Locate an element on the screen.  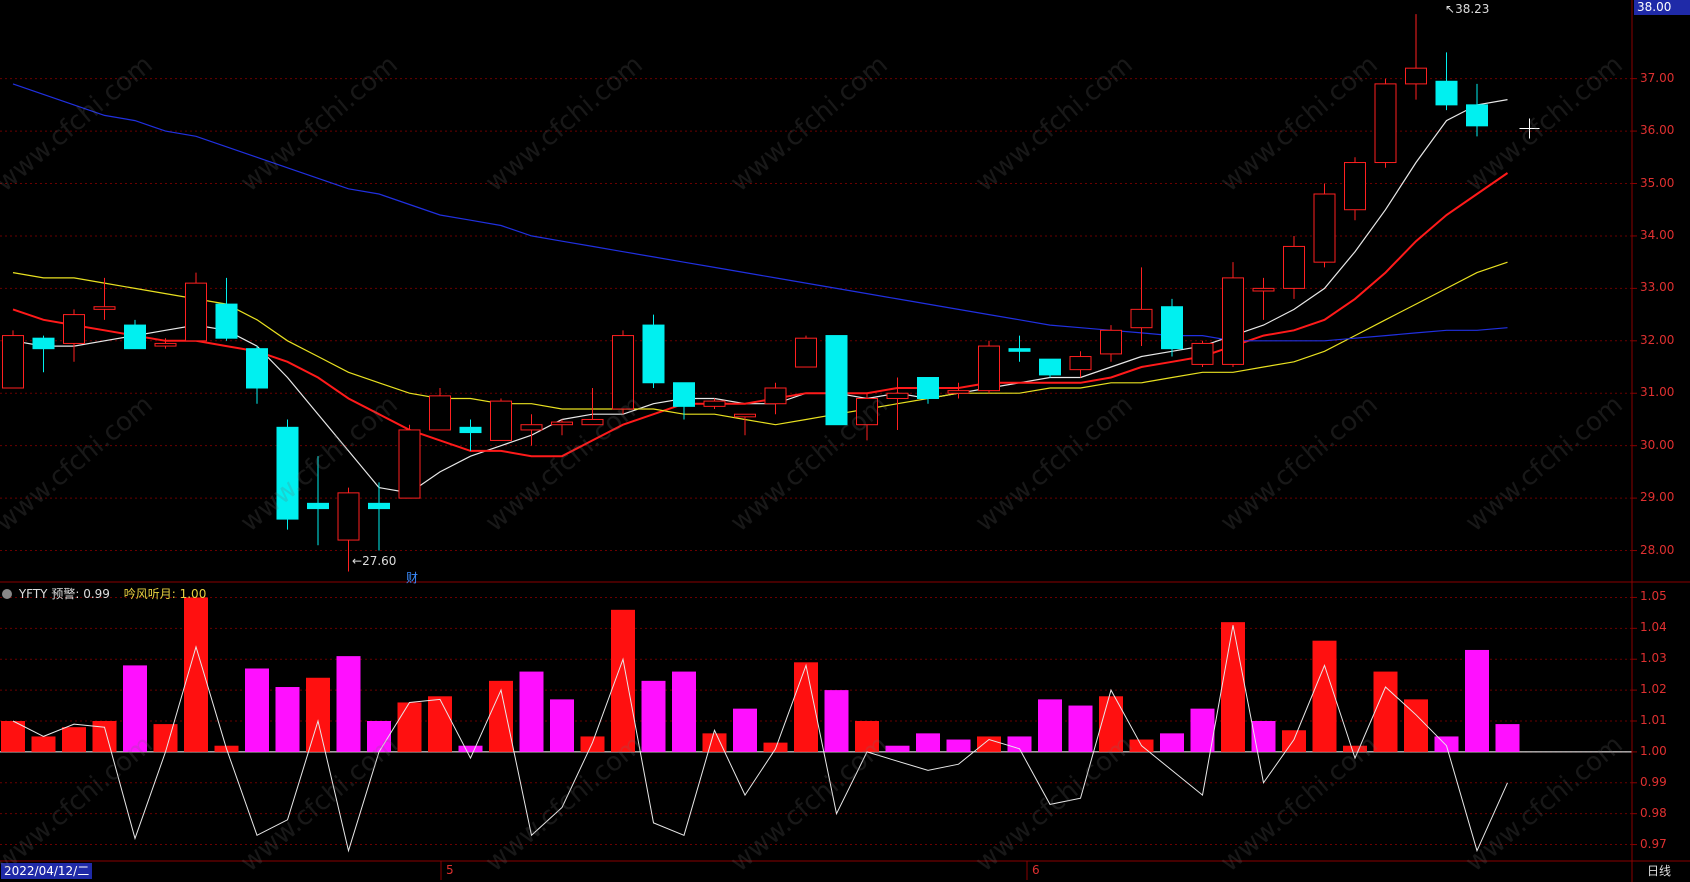
indicator-tick-label: 1.04 is located at coordinates (1653, 627).